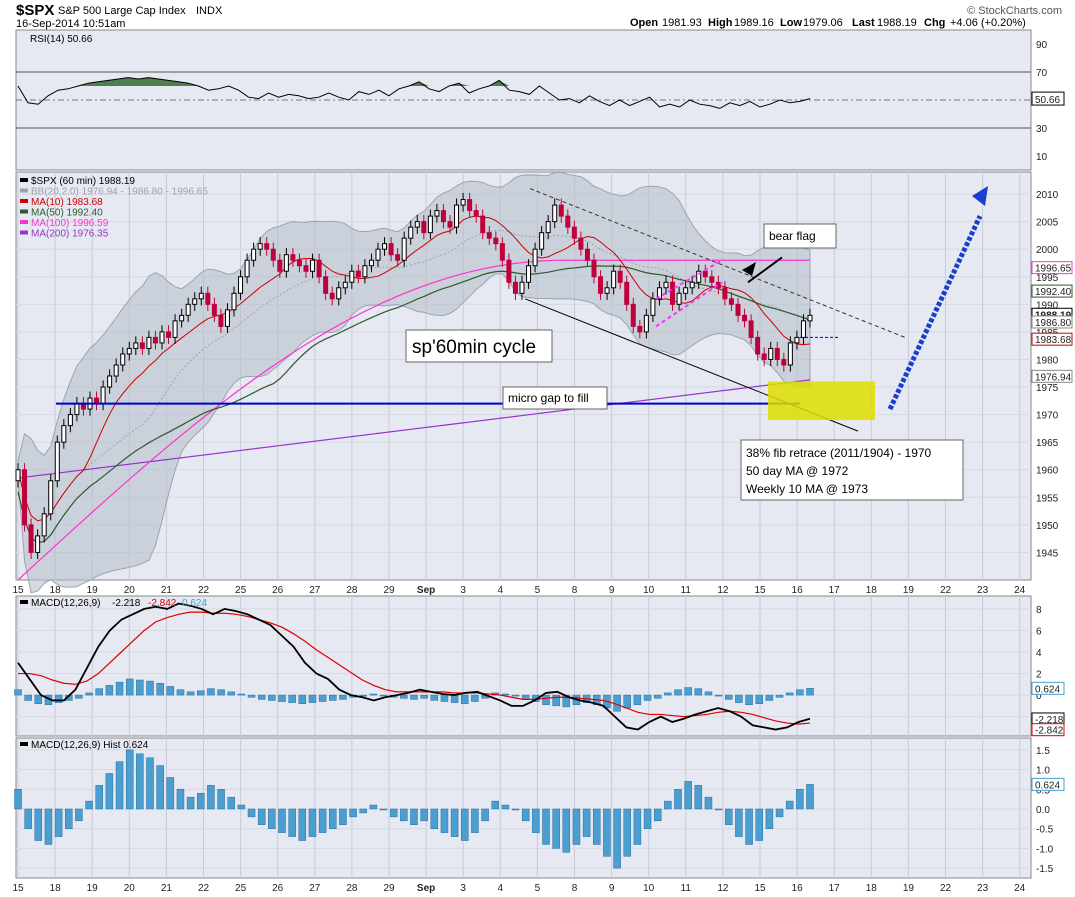 This screenshot has width=1075, height=897. What do you see at coordinates (114, 192) in the screenshot?
I see `price-legend-item: BB(20,2.0) 1976.94 - 1986.80 - 1996.65` at bounding box center [114, 192].